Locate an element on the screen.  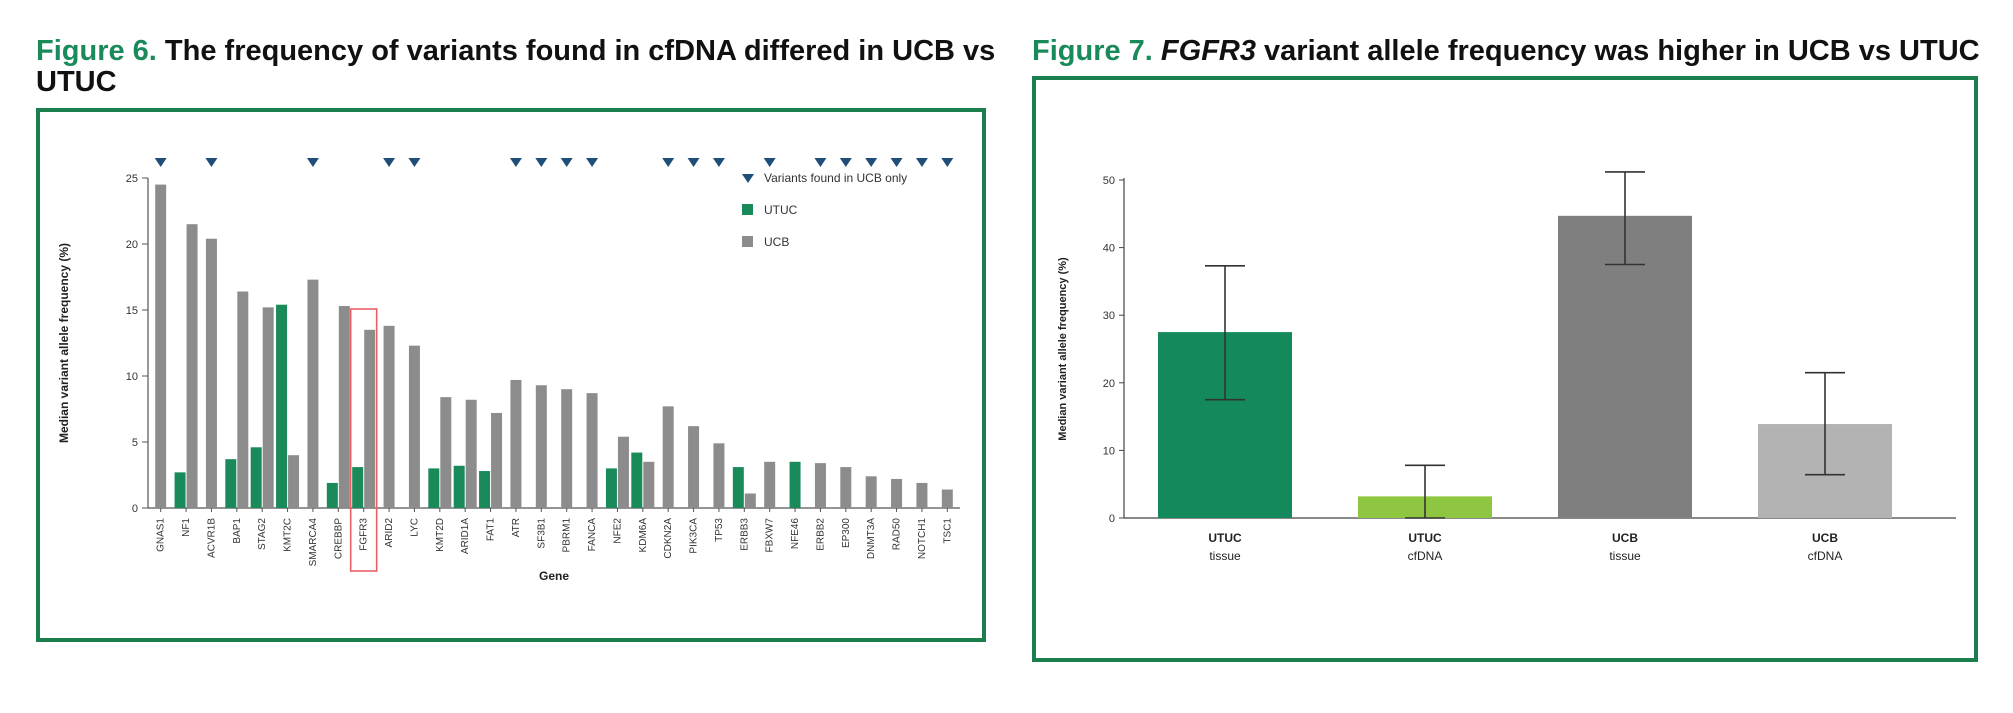
bar-ucb-rad50 is located at coordinates (897, 493).